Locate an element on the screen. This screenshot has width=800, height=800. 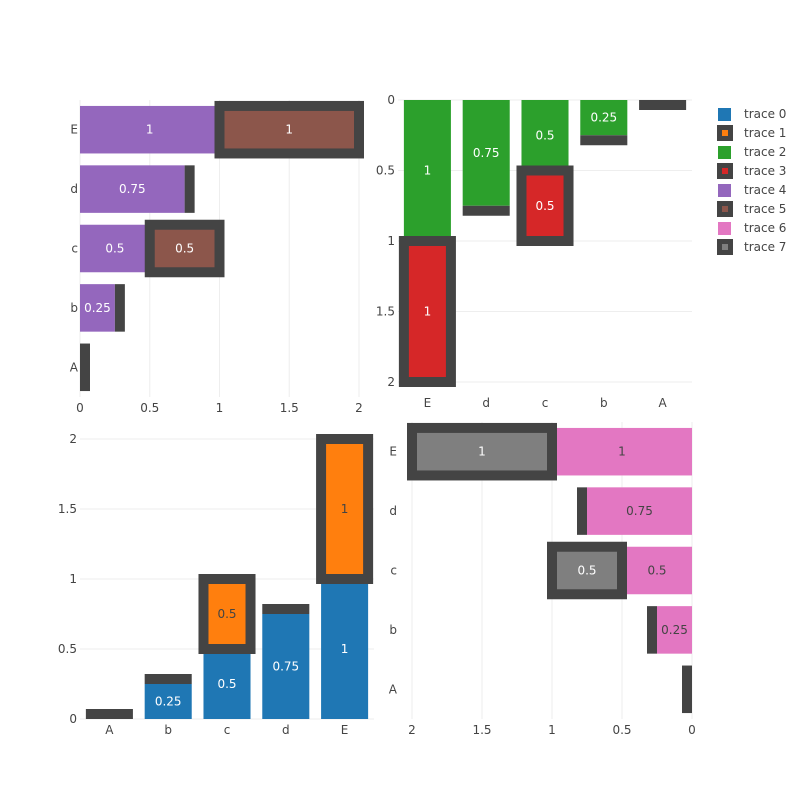
legend-label: trace 1 is located at coordinates (765, 133).